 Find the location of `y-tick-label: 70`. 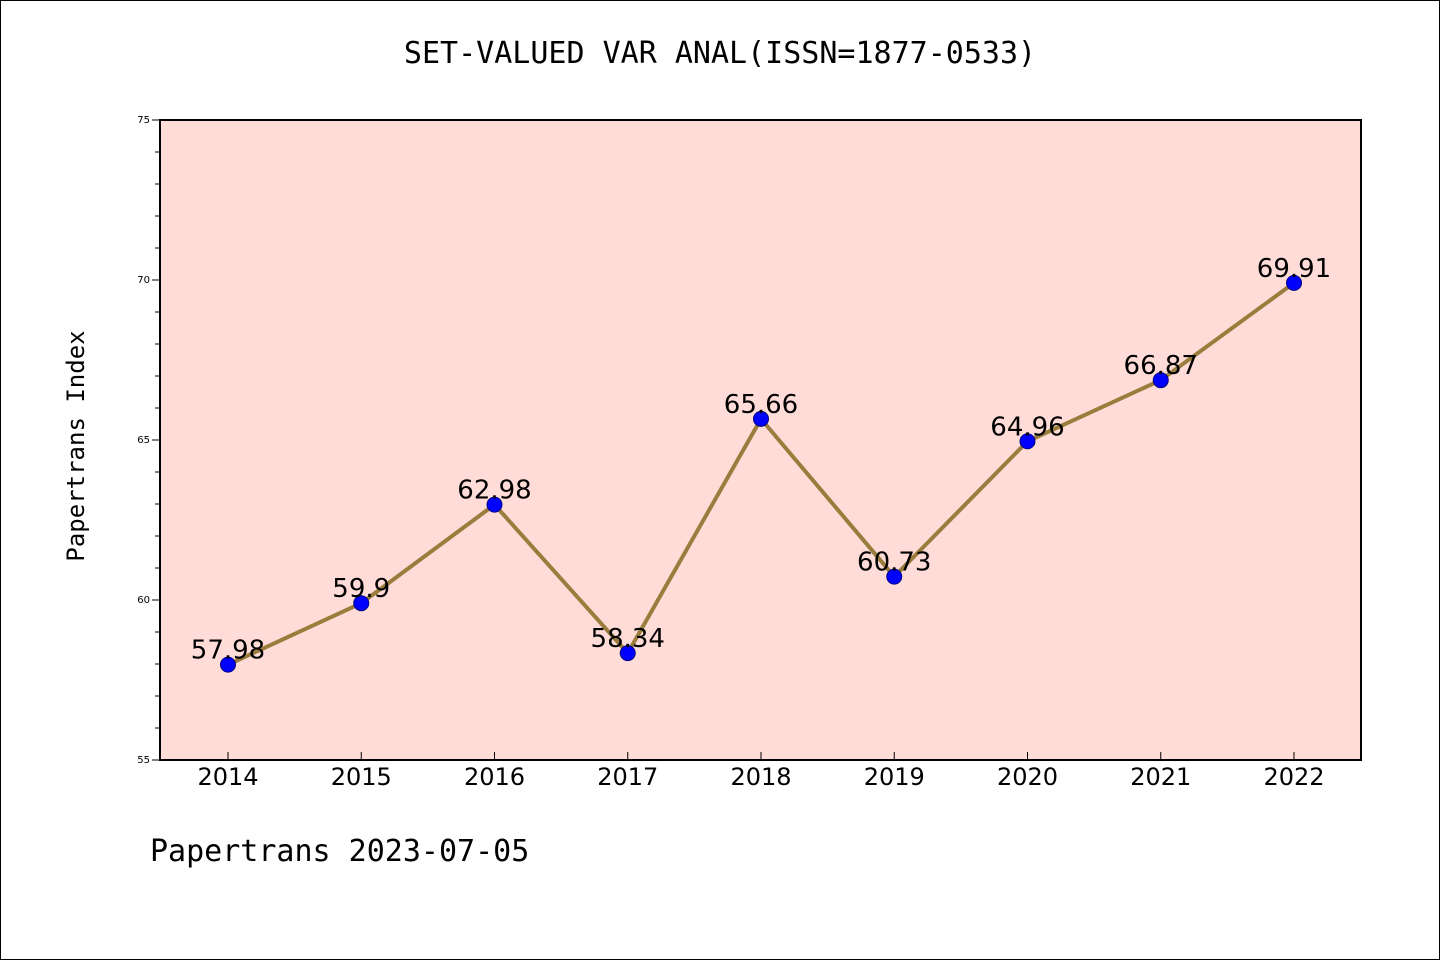

y-tick-label: 70 is located at coordinates (143, 280).